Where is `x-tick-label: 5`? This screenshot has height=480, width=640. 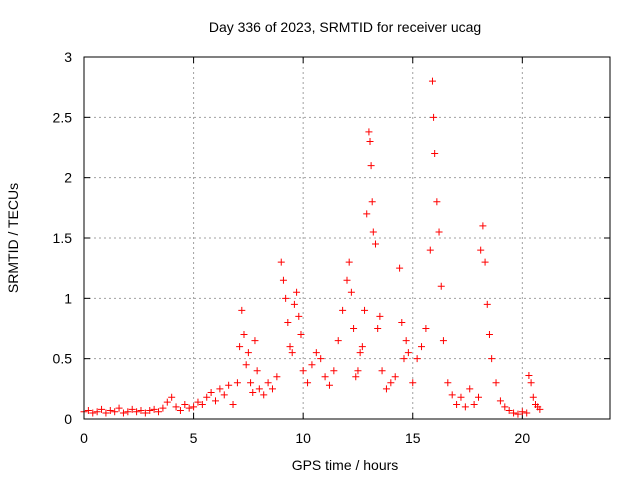 x-tick-label: 5 is located at coordinates (194, 438).